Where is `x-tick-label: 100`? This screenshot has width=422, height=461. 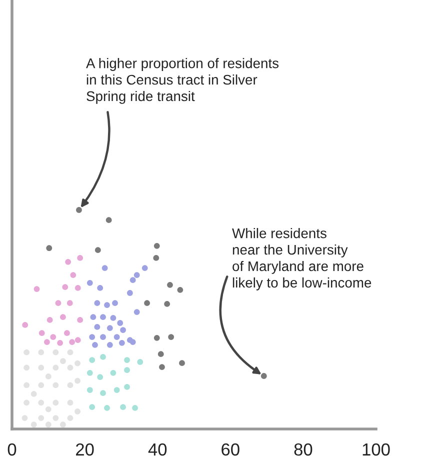
x-tick-label: 100 is located at coordinates (376, 449).